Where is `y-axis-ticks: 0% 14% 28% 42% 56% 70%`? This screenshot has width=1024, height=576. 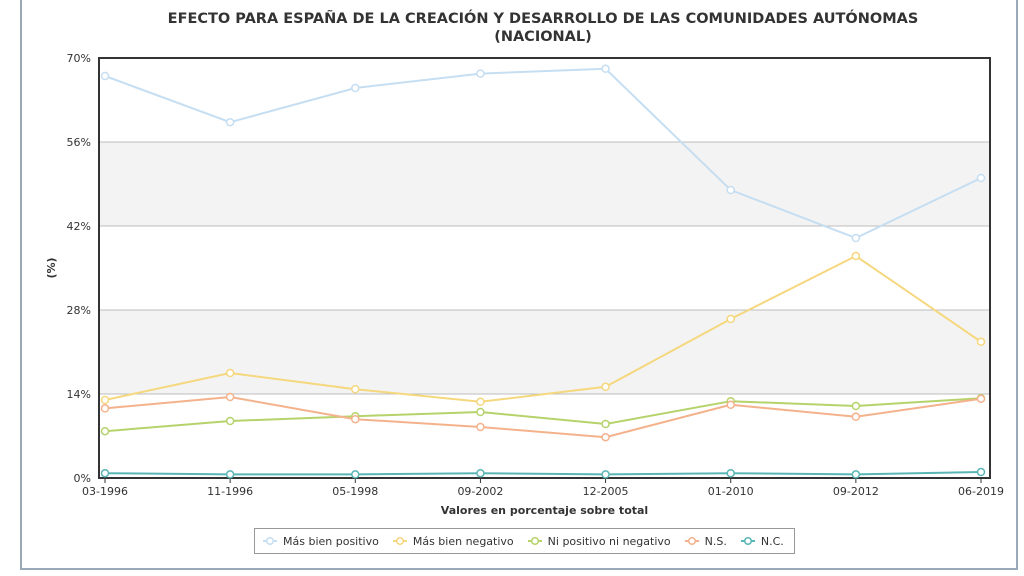
y-axis-ticks: 0% 14% 28% 42% 56% 70% is located at coordinates (79, 268).